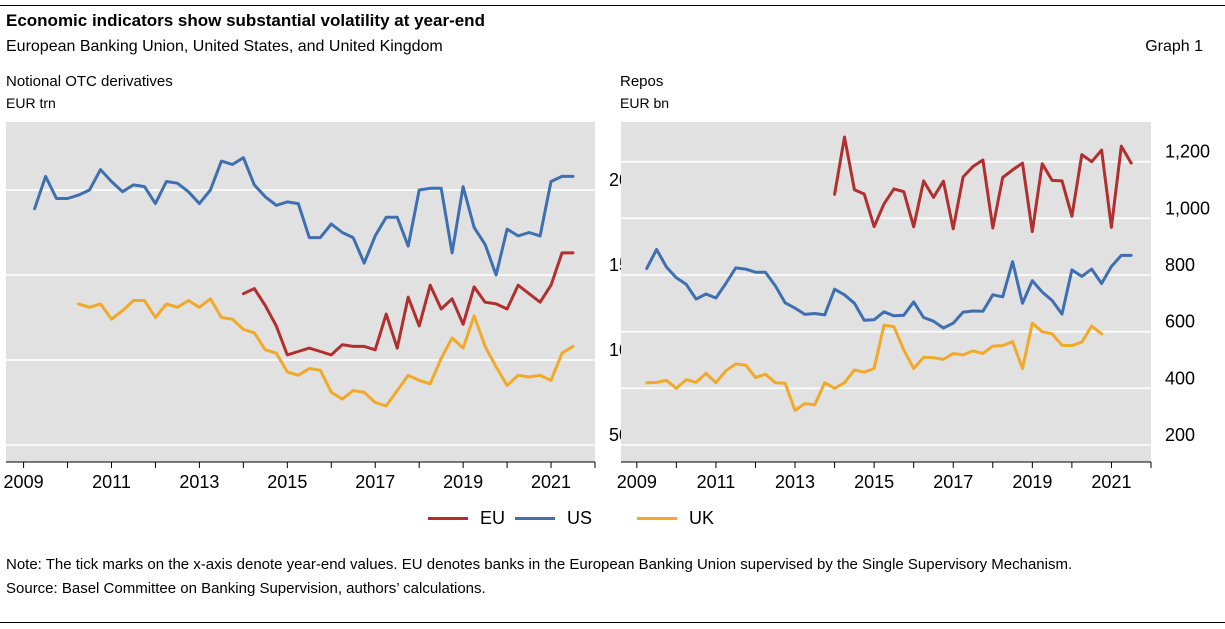  What do you see at coordinates (612, 5) in the screenshot?
I see `top-rule` at bounding box center [612, 5].